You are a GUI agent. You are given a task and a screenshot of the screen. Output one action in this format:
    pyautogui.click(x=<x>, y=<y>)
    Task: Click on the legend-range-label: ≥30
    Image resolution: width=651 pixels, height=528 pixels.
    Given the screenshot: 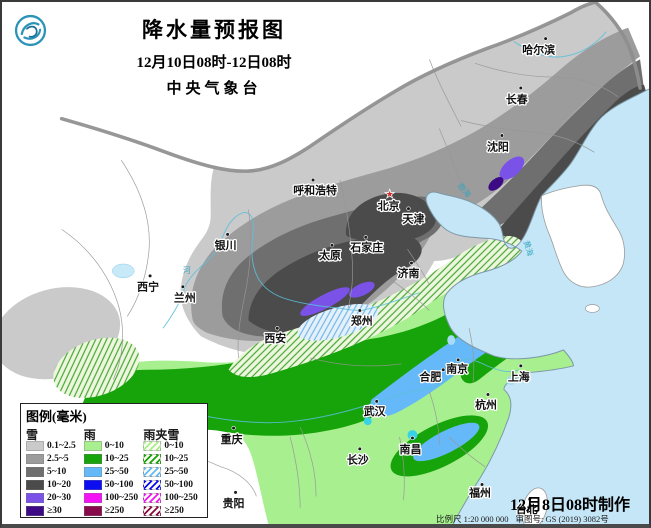 What is the action you would take?
    pyautogui.click(x=54, y=510)
    